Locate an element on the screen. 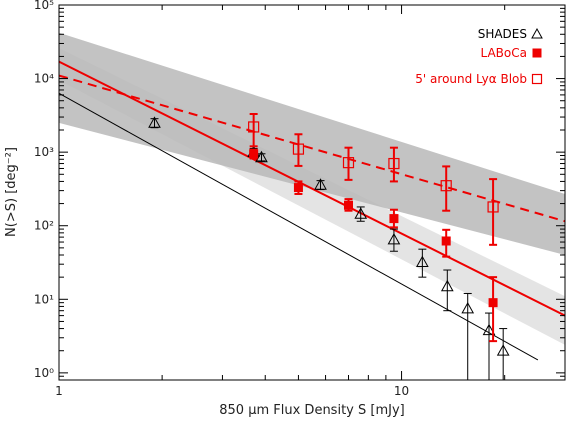 The width and height of the screenshot is (566, 422). y-tick-label: 10¹ is located at coordinates (44, 299).